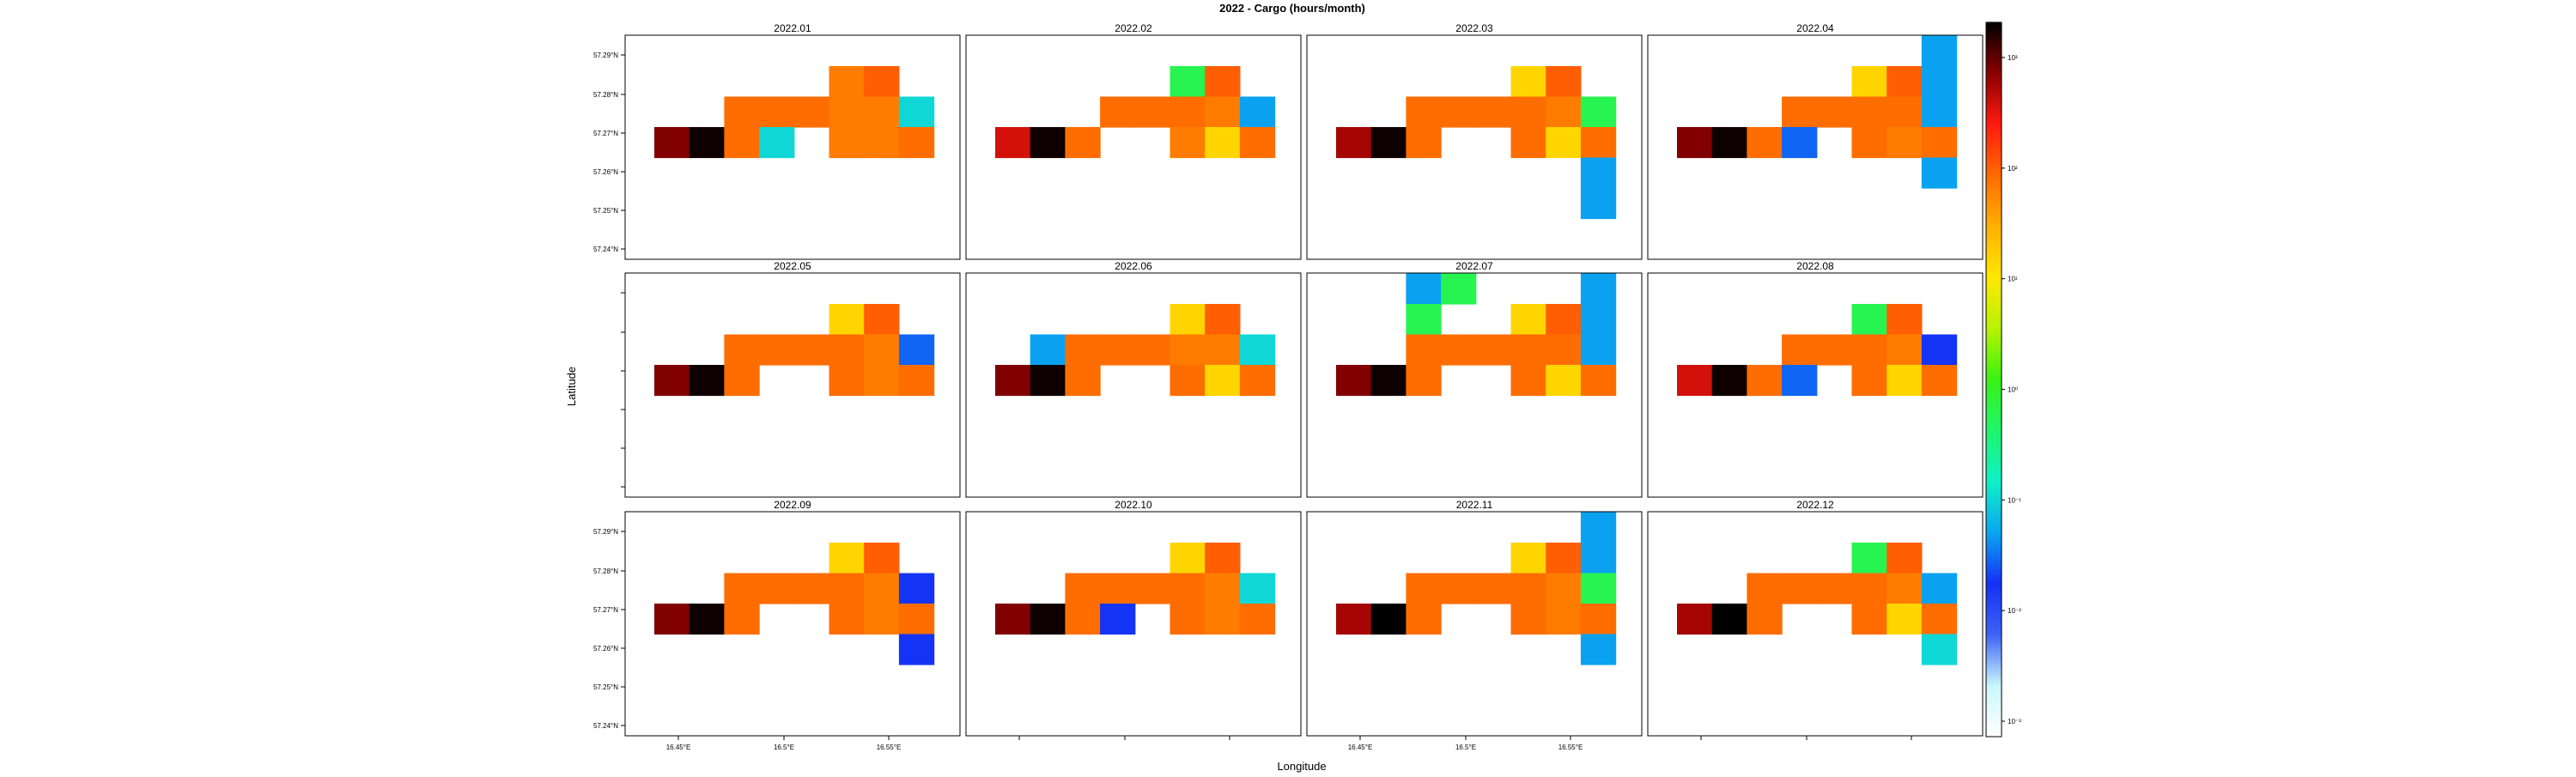  Describe the element at coordinates (792, 266) in the screenshot. I see `panel-label: 2022.05` at that location.